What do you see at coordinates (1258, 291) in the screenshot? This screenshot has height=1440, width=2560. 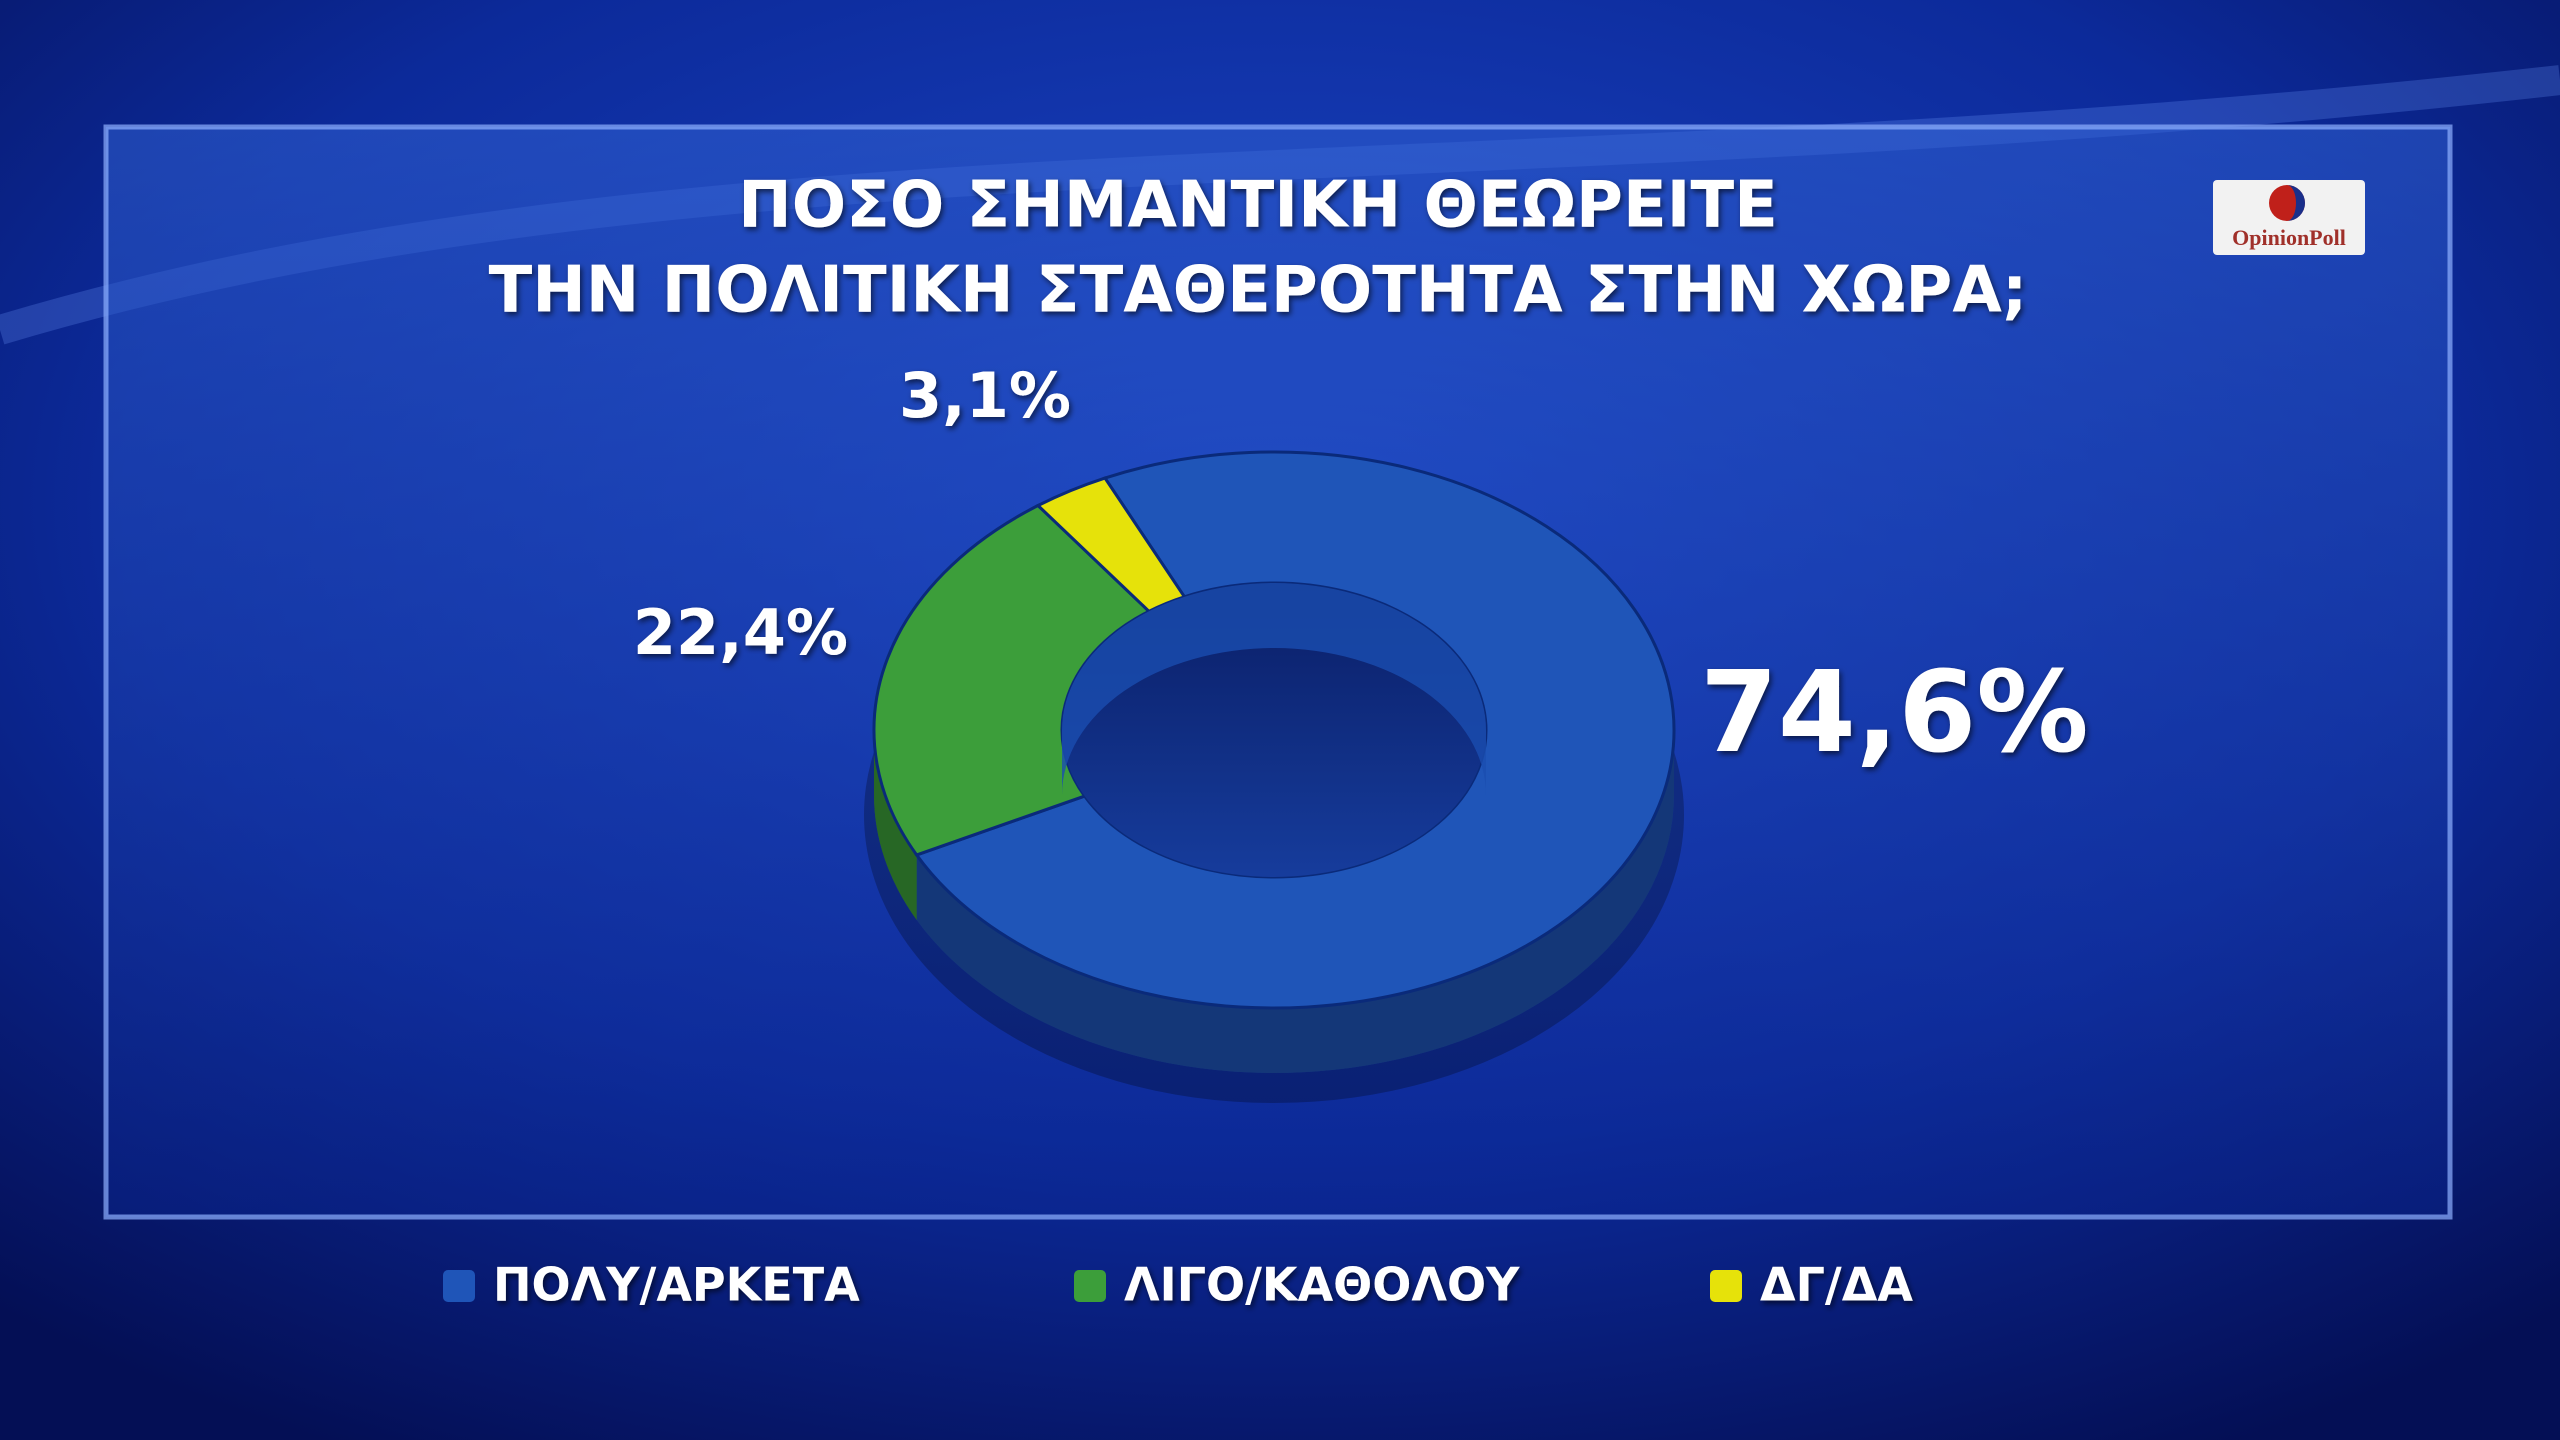 I see `chart-title: ΤΗΝ ΠΟΛΙΤΙΚΗ ΣΤΑΘΕΡΟΤΗΤΑ ΣΤΗΝ ΧΩΡΑ;` at bounding box center [1258, 291].